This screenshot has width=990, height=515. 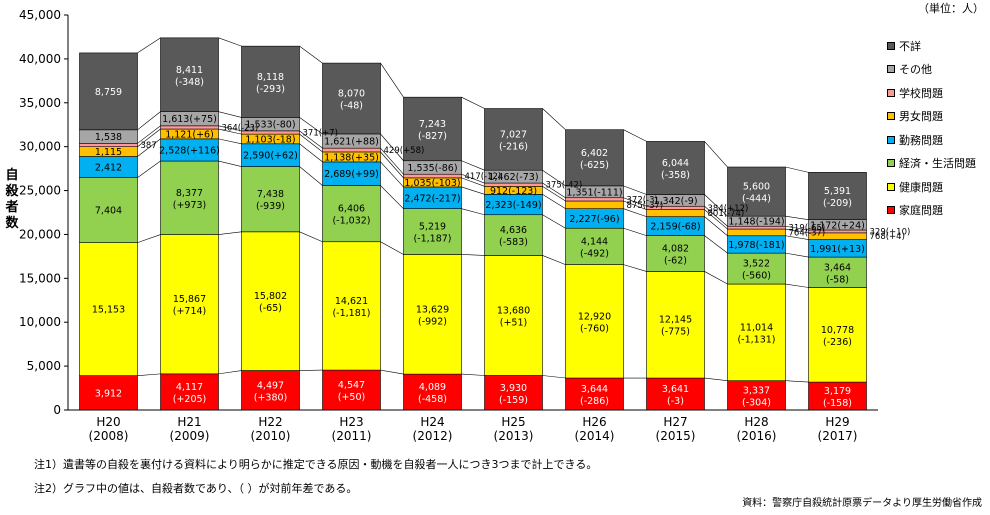 What do you see at coordinates (271, 436) in the screenshot?
I see `x-tick-year: (2010)` at bounding box center [271, 436].